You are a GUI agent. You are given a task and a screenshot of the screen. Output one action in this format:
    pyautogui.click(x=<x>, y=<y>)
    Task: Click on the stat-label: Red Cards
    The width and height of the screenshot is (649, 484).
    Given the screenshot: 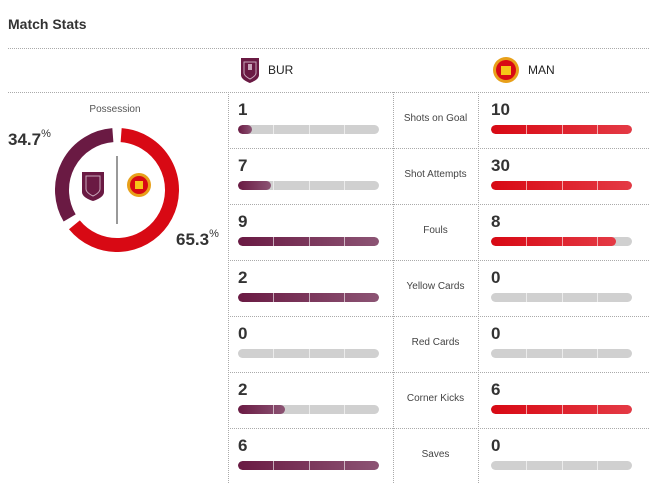 What is the action you would take?
    pyautogui.click(x=435, y=342)
    